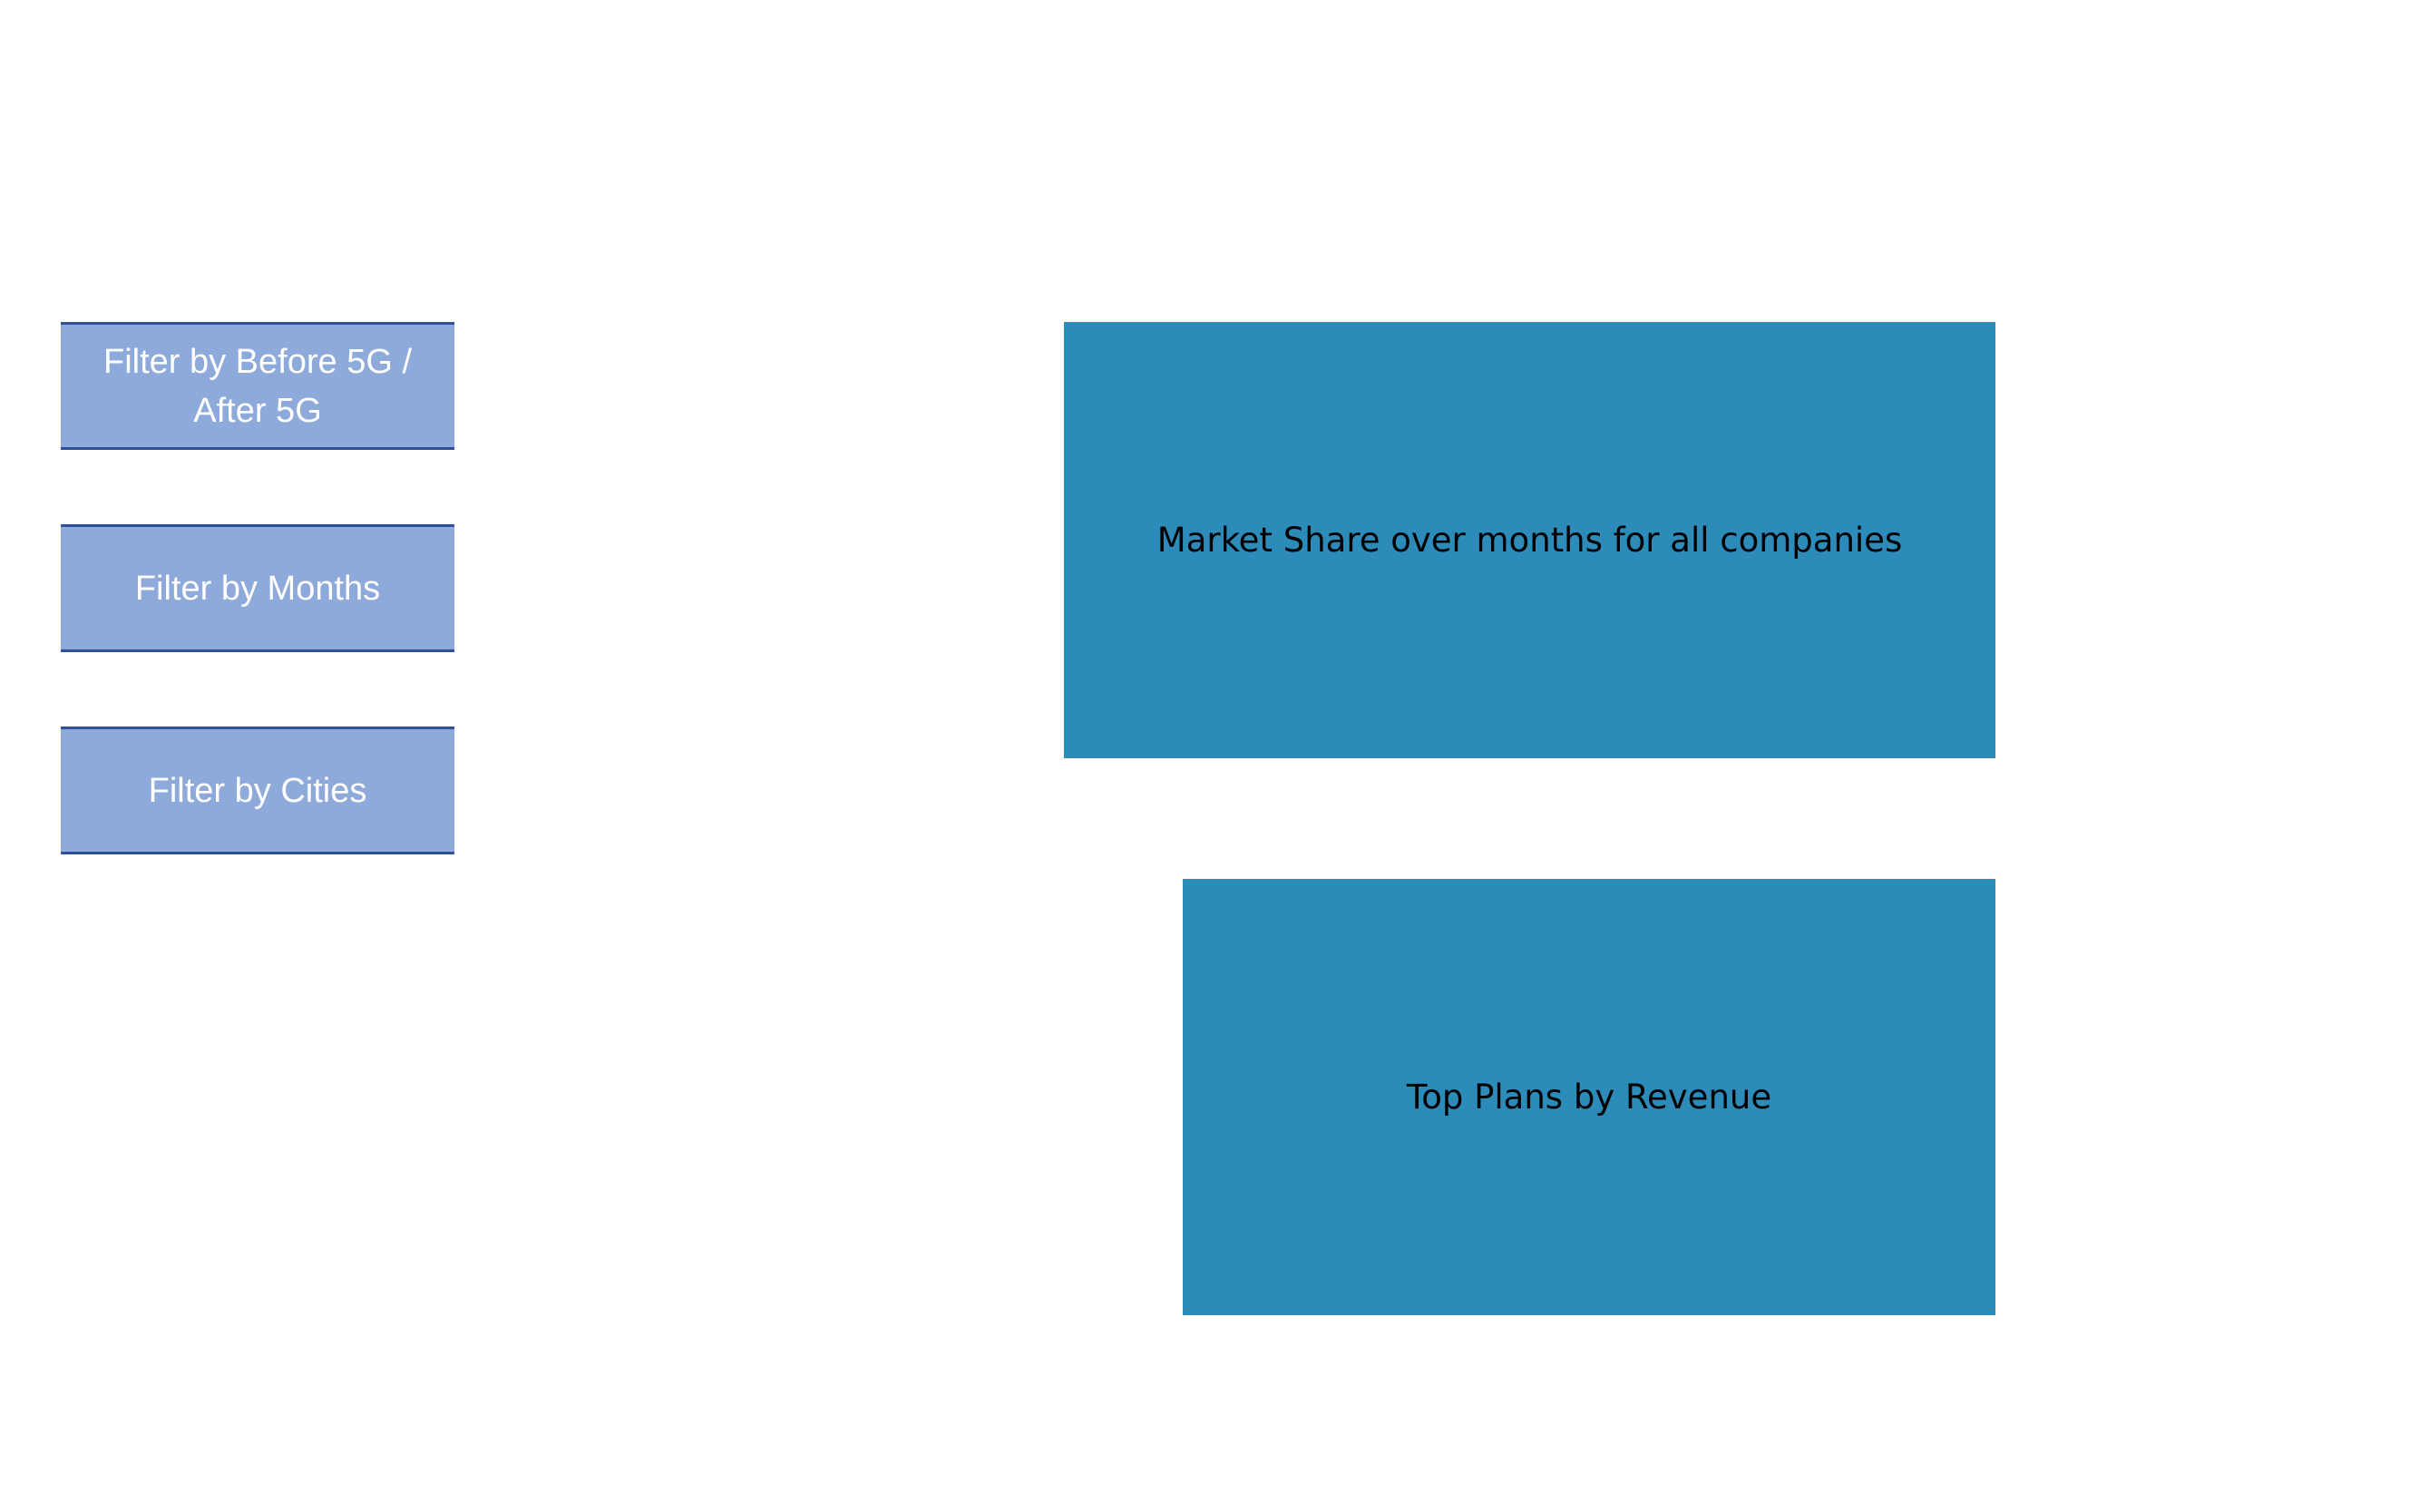 The height and width of the screenshot is (1512, 2419). I want to click on filter-before-after-5g-button: Filter by Before 5G / After 5G, so click(257, 386).